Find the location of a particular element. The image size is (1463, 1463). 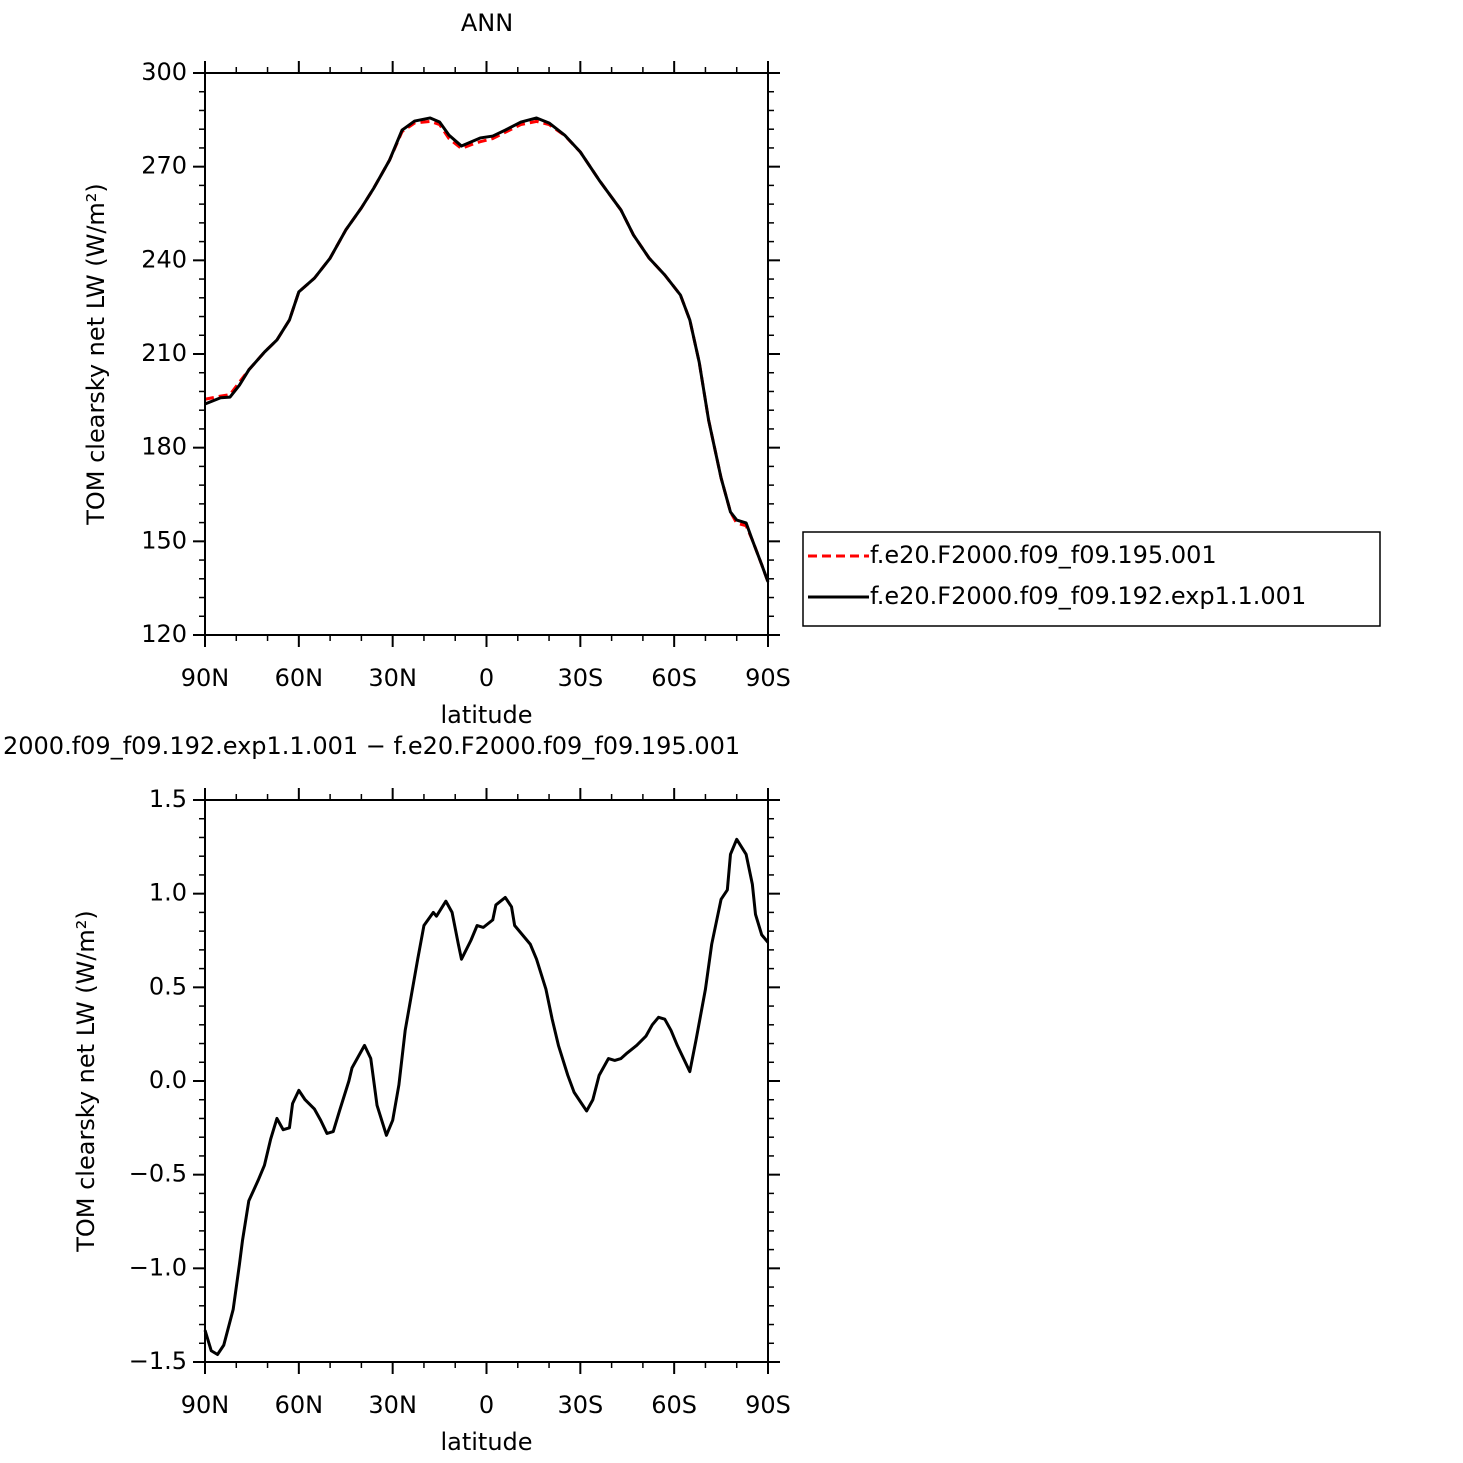

y-tick-label: 240 is located at coordinates (164, 259).